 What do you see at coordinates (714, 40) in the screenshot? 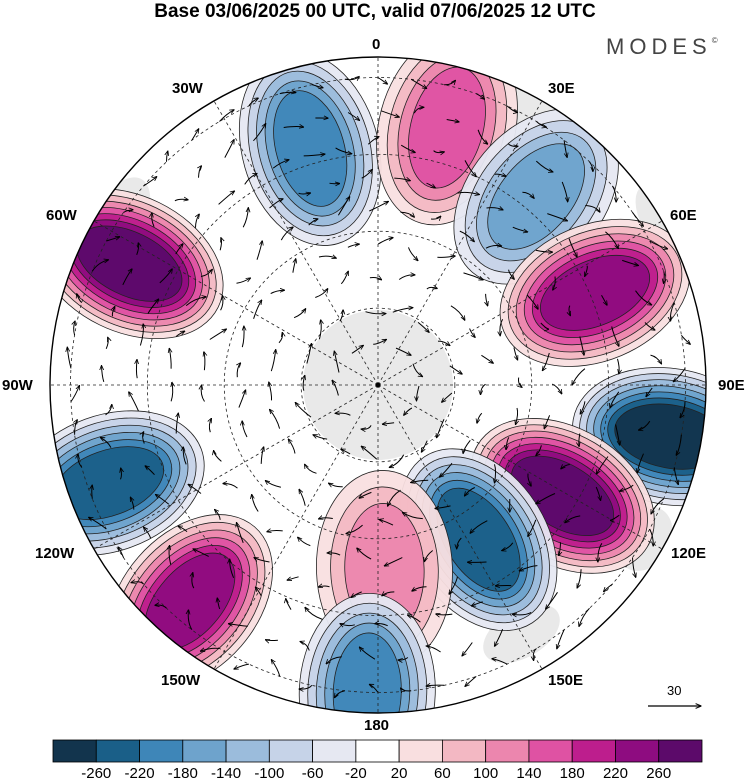
I see `copyright-mark: ©` at bounding box center [714, 40].